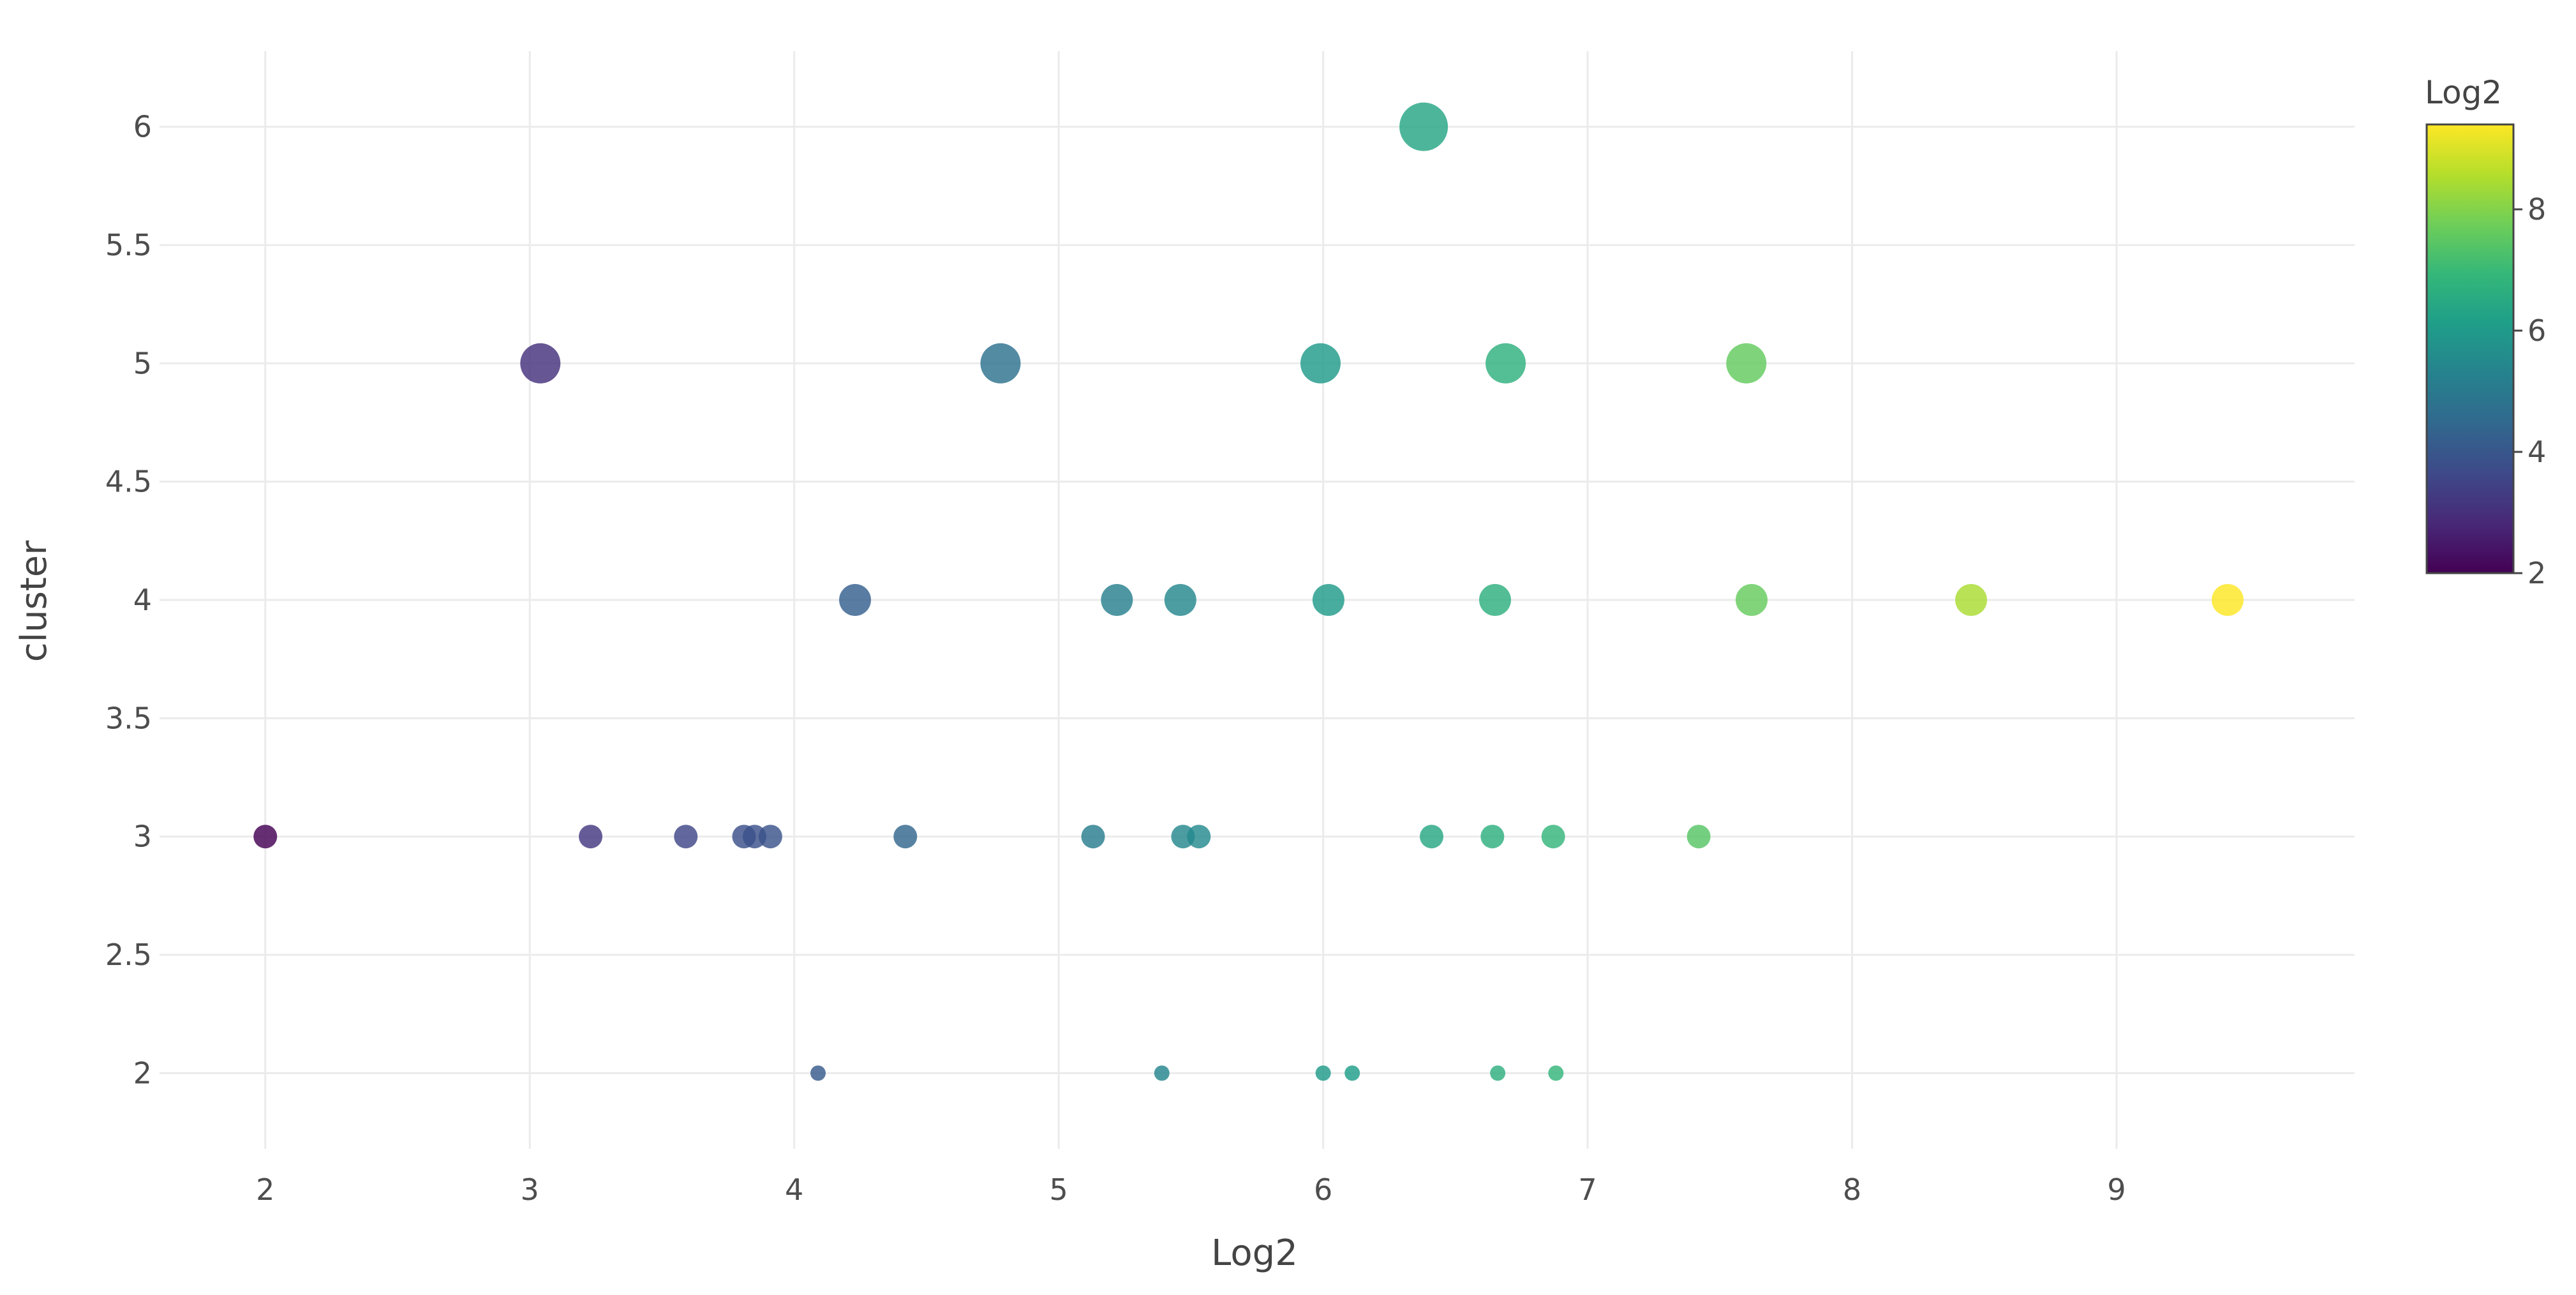  I want to click on y-axis-title: cluster, so click(34, 601).